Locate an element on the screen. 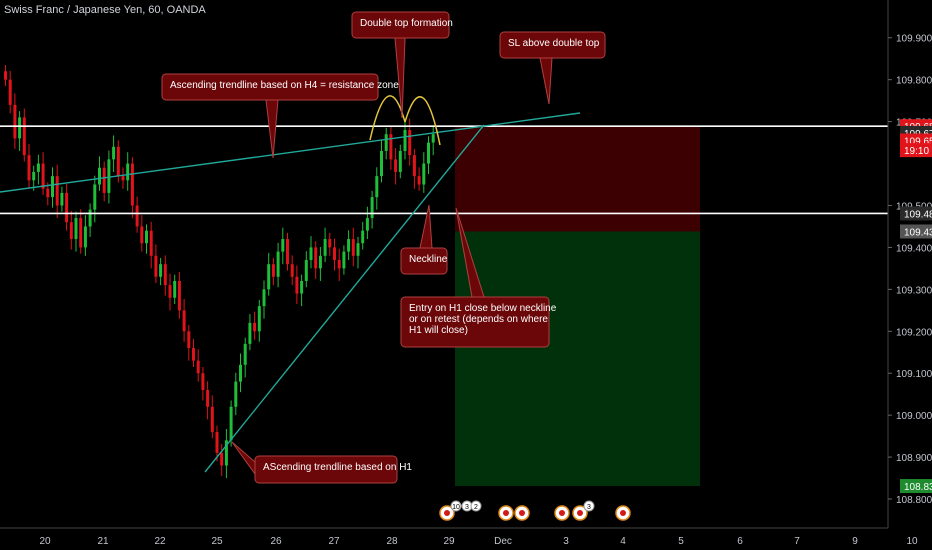 The image size is (932, 550). price-tick-label: 109.900 is located at coordinates (914, 39).